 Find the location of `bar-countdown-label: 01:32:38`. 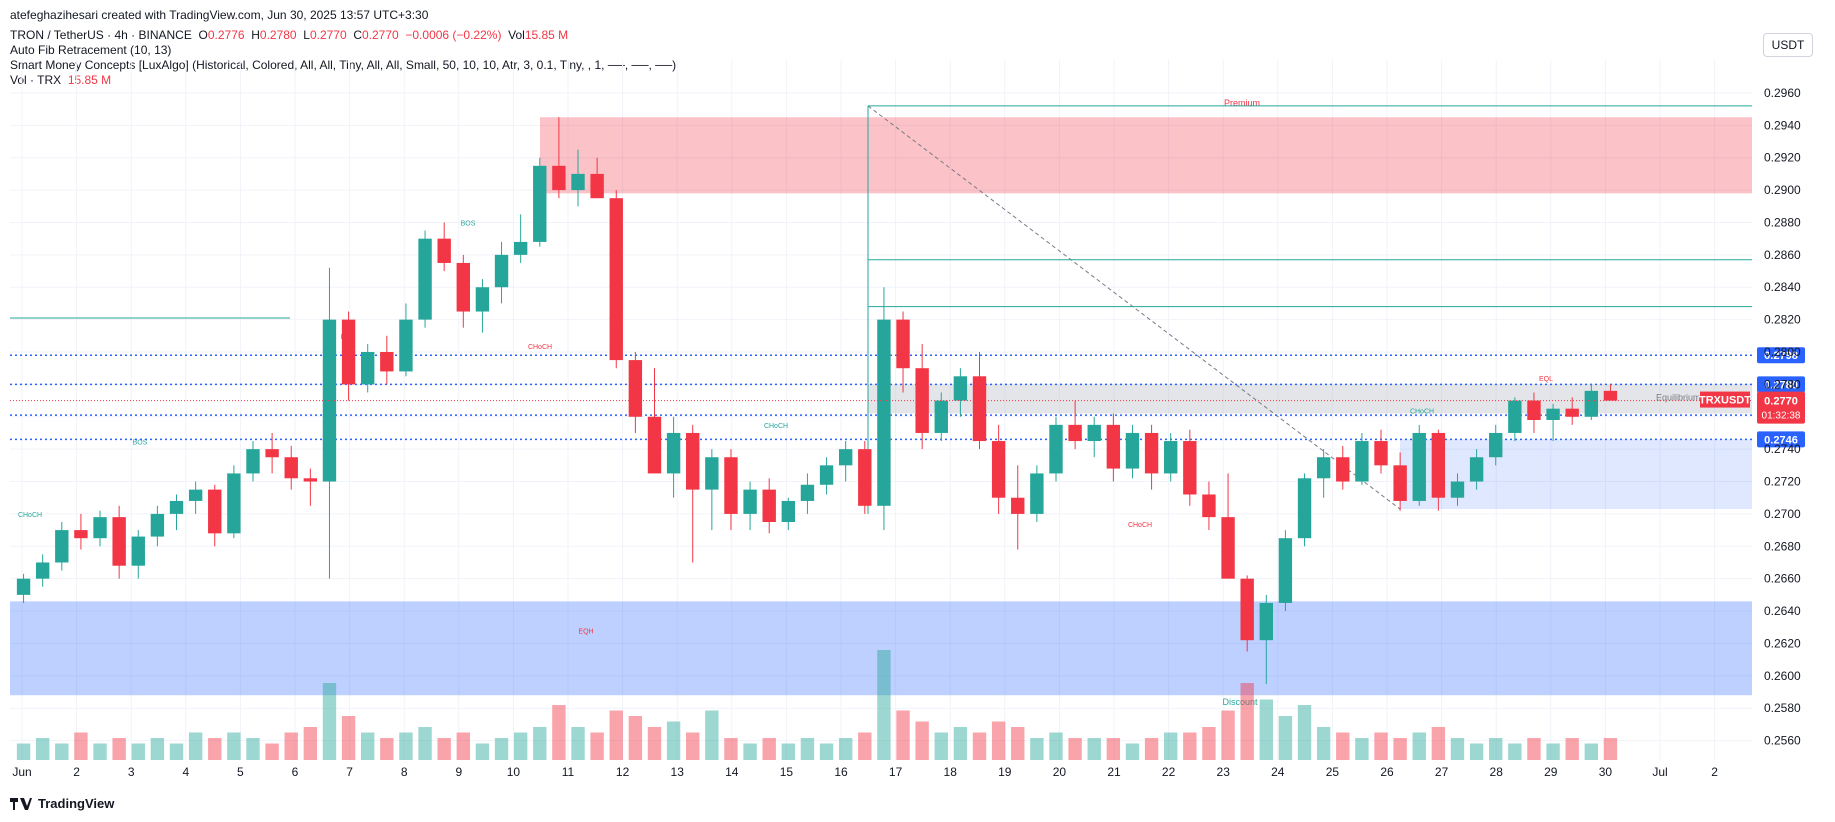

bar-countdown-label: 01:32:38 is located at coordinates (1781, 416).